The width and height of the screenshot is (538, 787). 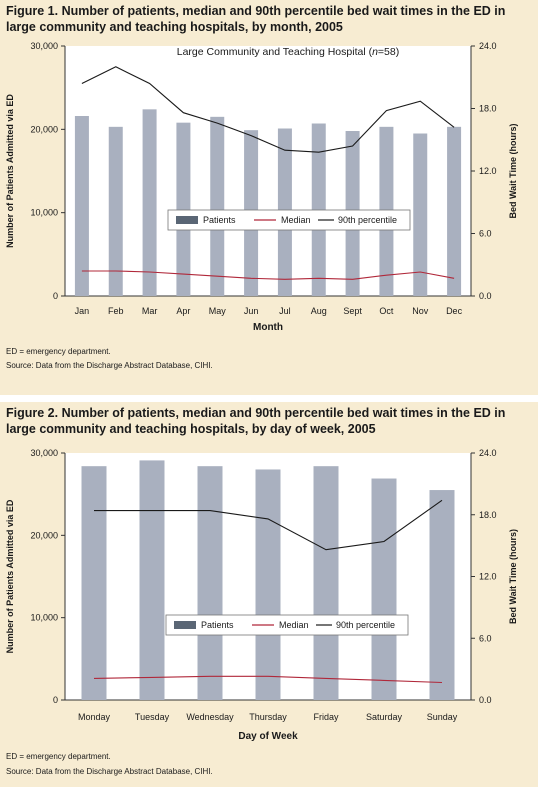 What do you see at coordinates (285, 311) in the screenshot?
I see `x-tick-label: Jul` at bounding box center [285, 311].